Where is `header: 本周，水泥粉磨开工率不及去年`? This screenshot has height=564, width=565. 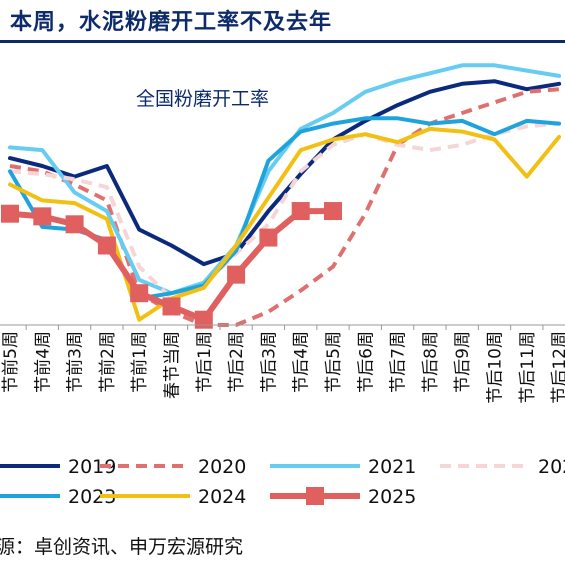 header: 本周，水泥粉磨开工率不及去年 is located at coordinates (282, 22).